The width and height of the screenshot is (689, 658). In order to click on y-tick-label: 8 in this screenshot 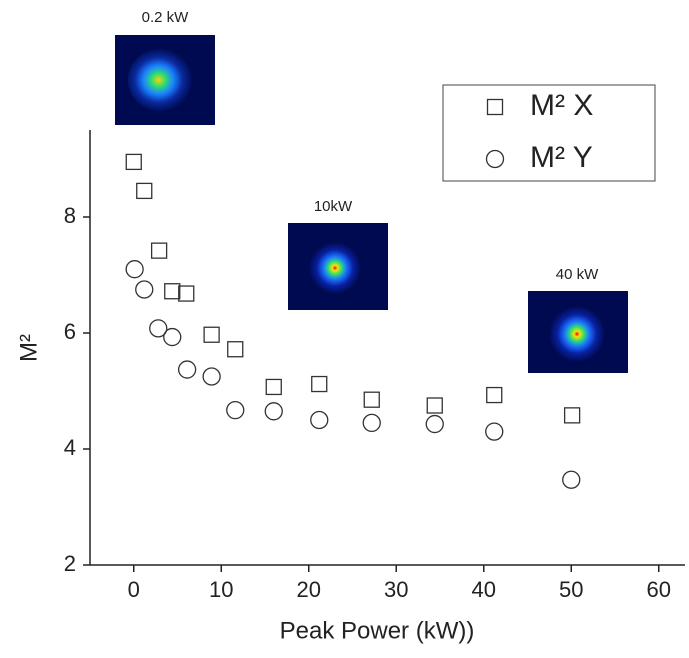, I will do `click(70, 215)`.